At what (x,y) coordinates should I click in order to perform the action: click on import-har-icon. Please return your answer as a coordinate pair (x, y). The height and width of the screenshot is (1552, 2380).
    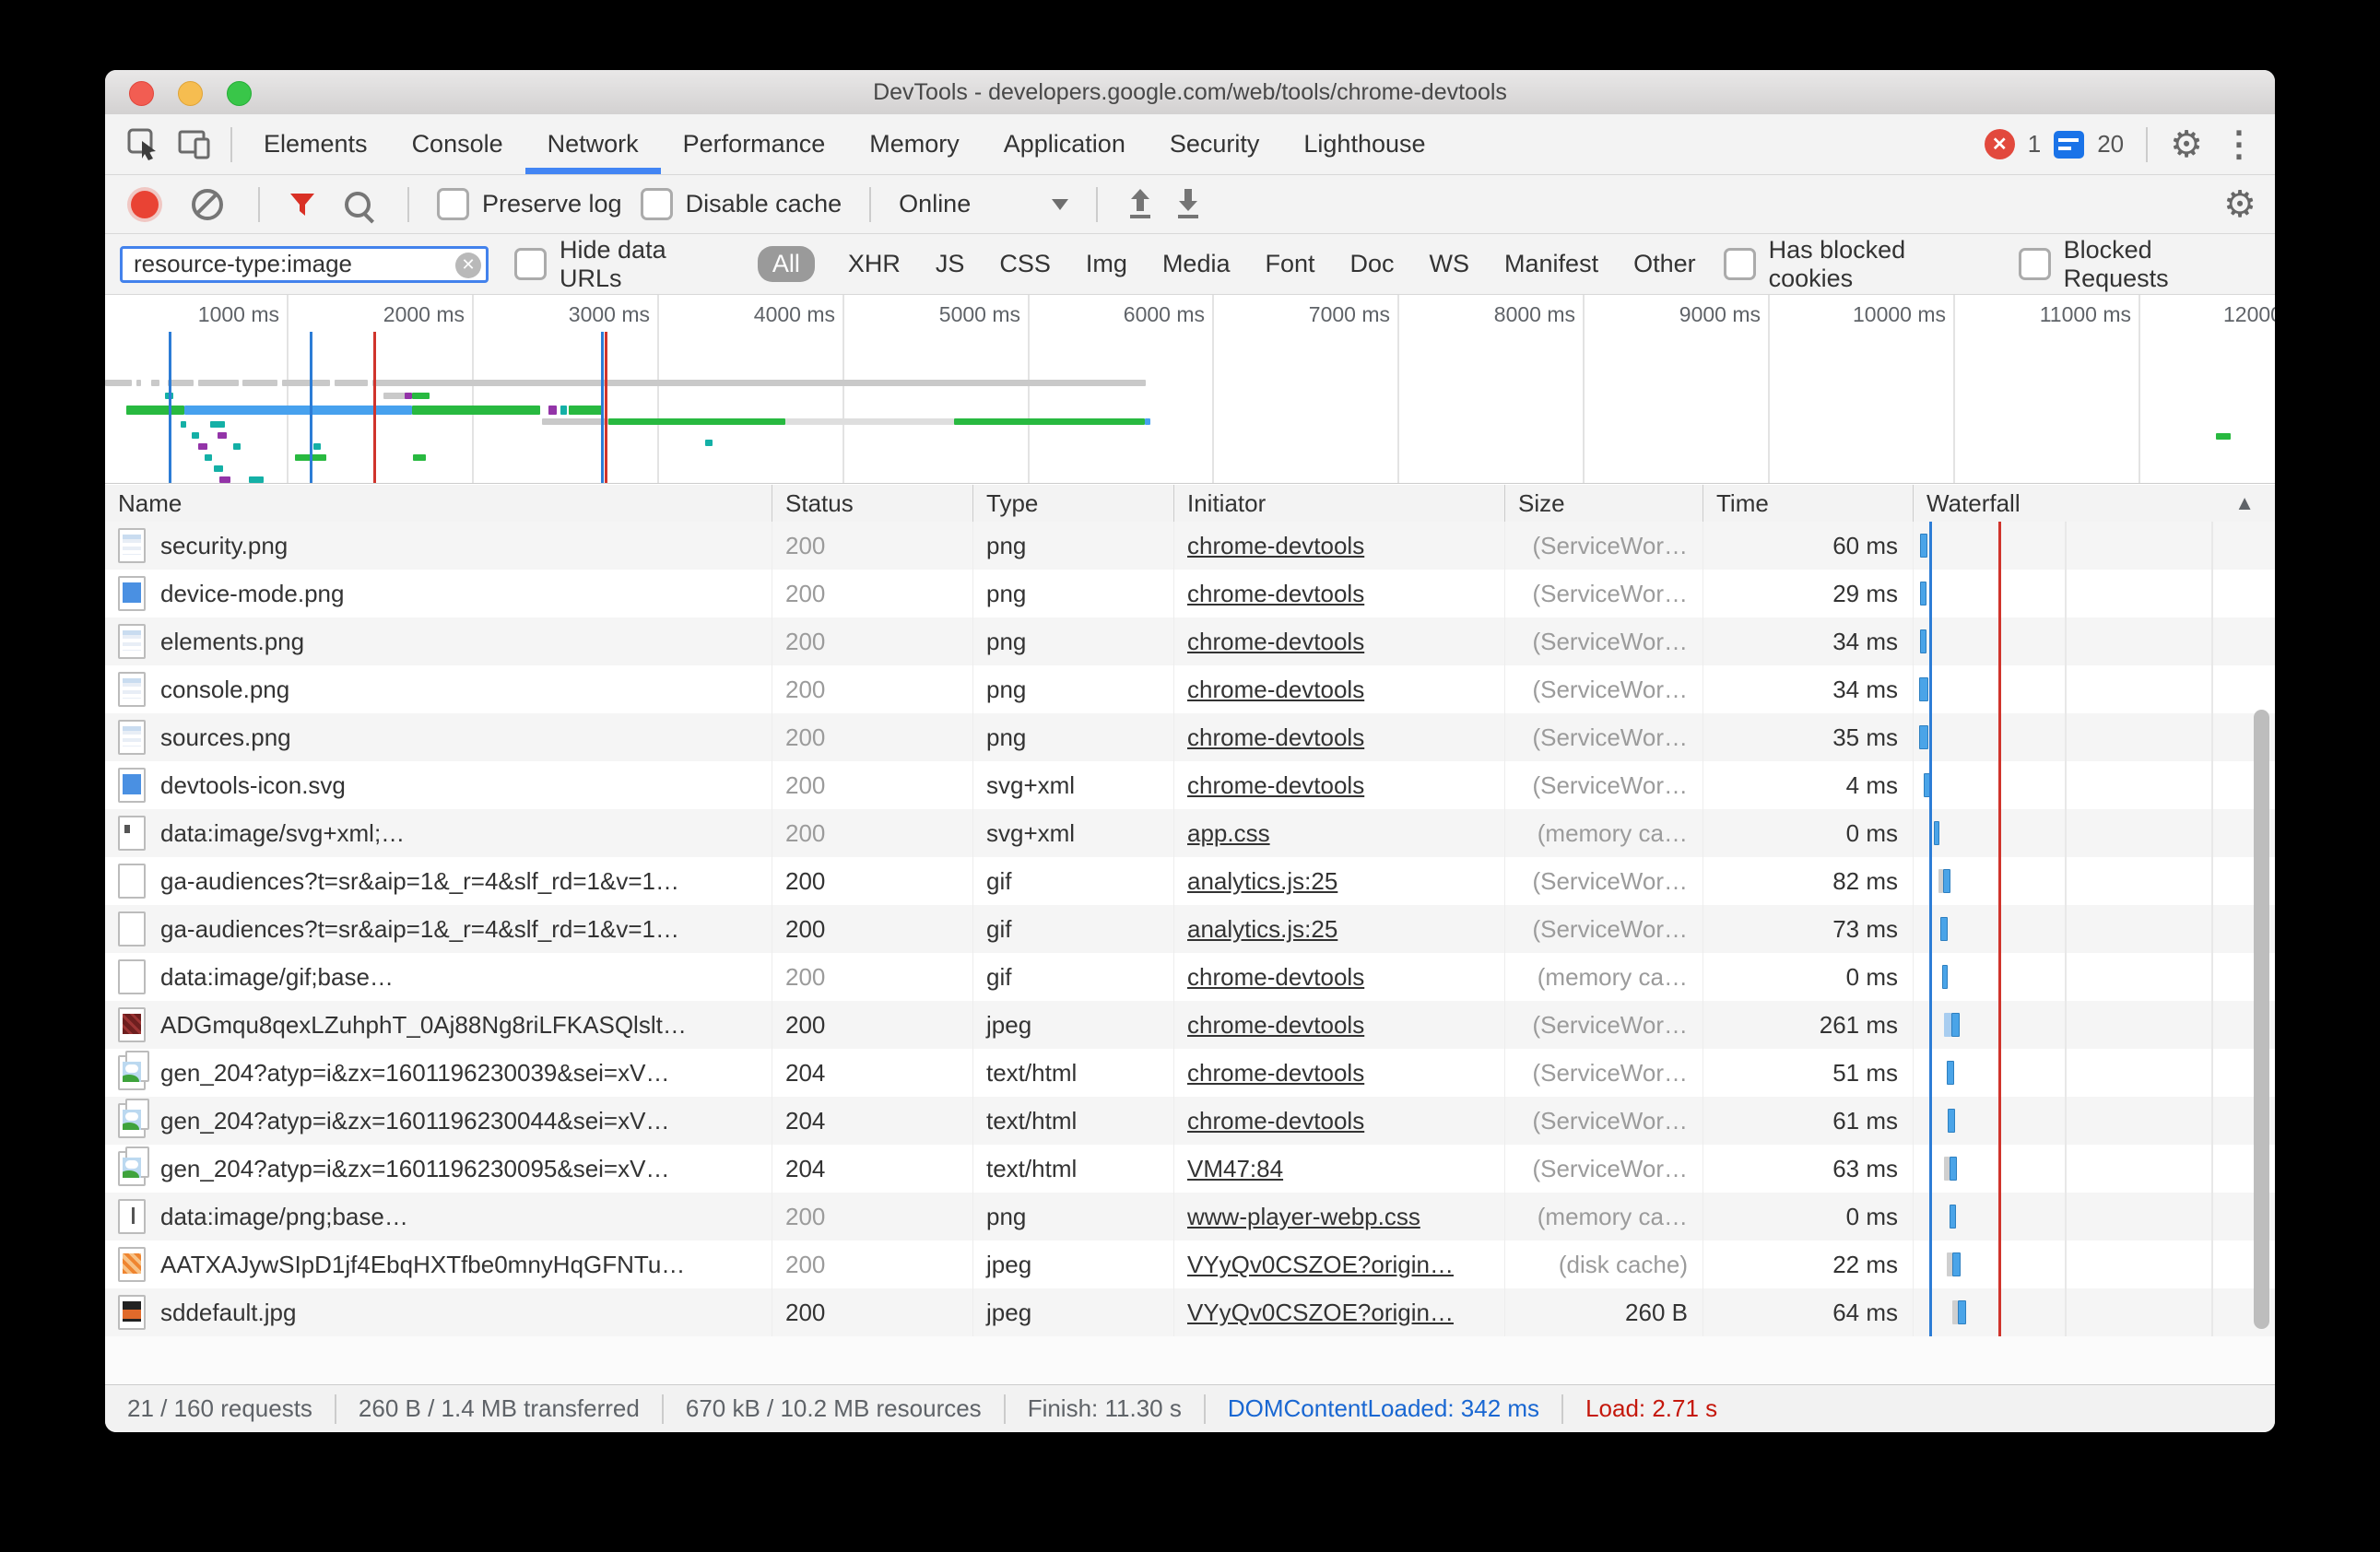
    Looking at the image, I should click on (1140, 204).